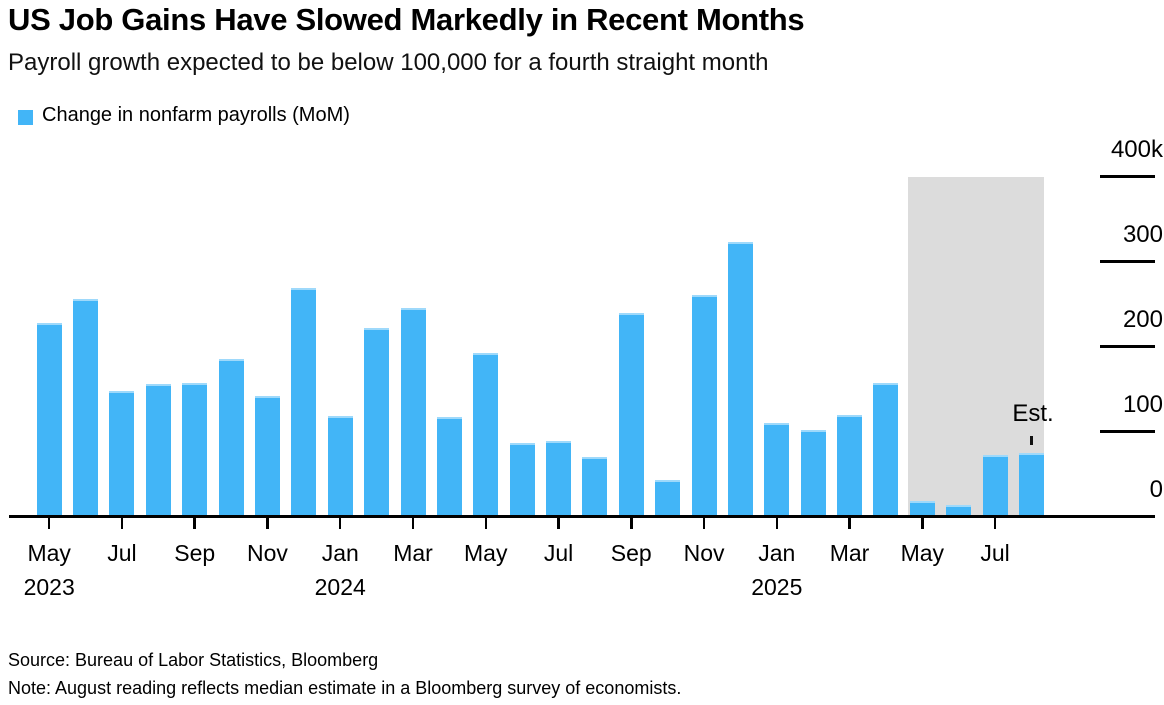  I want to click on y-tick-label: 0, so click(1156, 489).